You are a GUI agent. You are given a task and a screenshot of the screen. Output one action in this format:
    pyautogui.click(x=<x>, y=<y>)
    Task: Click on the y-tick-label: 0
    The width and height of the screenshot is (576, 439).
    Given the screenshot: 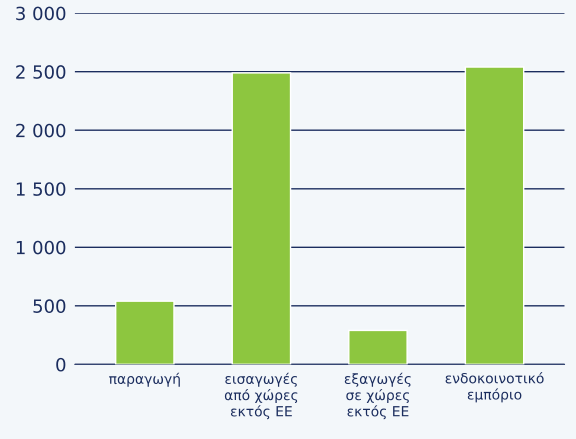 What is the action you would take?
    pyautogui.click(x=61, y=365)
    